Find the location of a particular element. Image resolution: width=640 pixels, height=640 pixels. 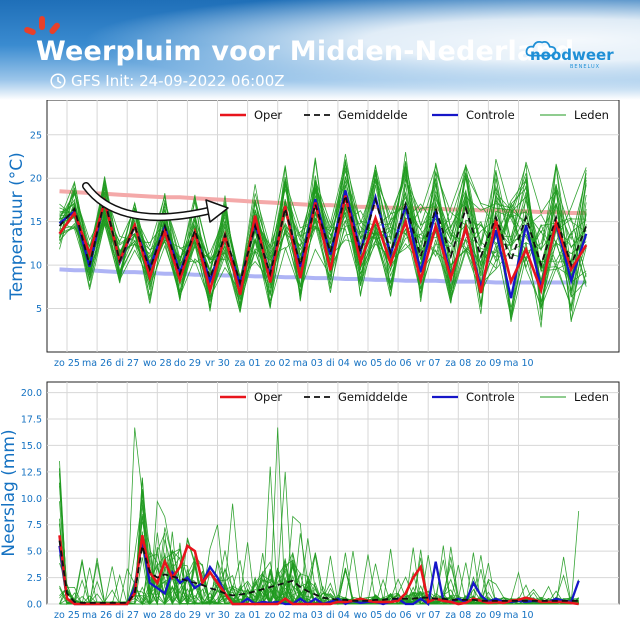

y-tick-label: 10 is located at coordinates (36, 266).